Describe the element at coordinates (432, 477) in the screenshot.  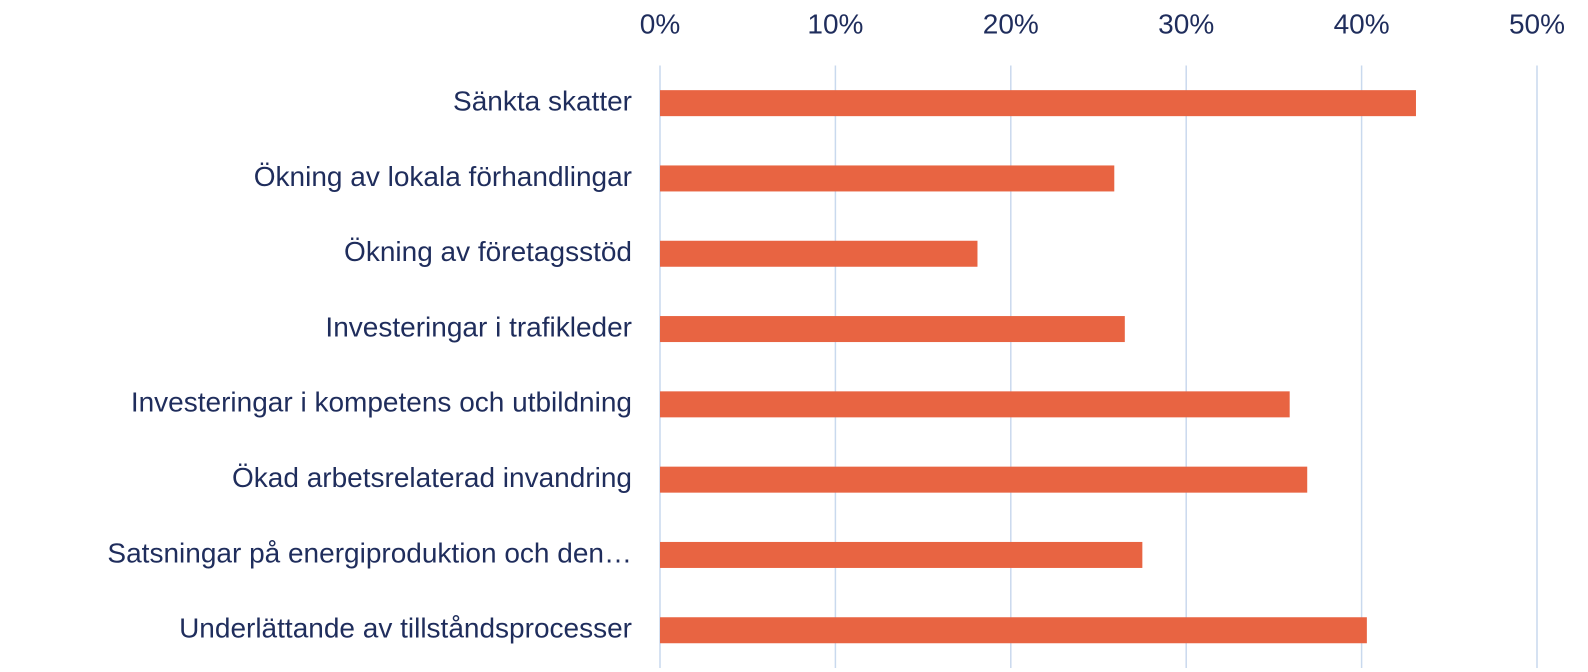
I see `y-tick-label: Ökad arbetsrelaterad invandring` at that location.